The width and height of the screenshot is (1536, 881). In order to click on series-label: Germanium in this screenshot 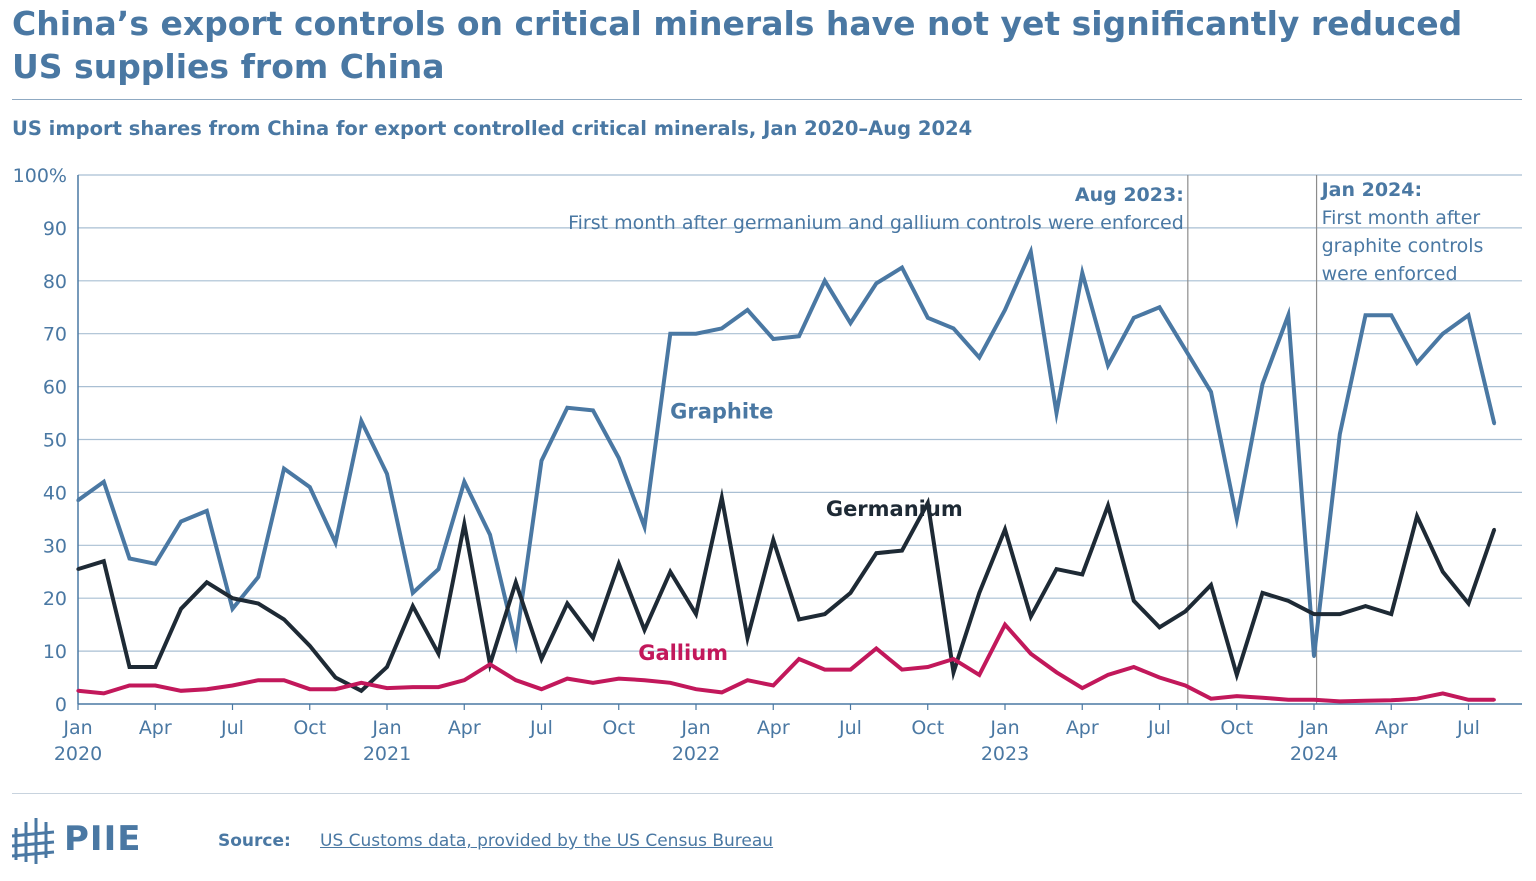, I will do `click(894, 509)`.